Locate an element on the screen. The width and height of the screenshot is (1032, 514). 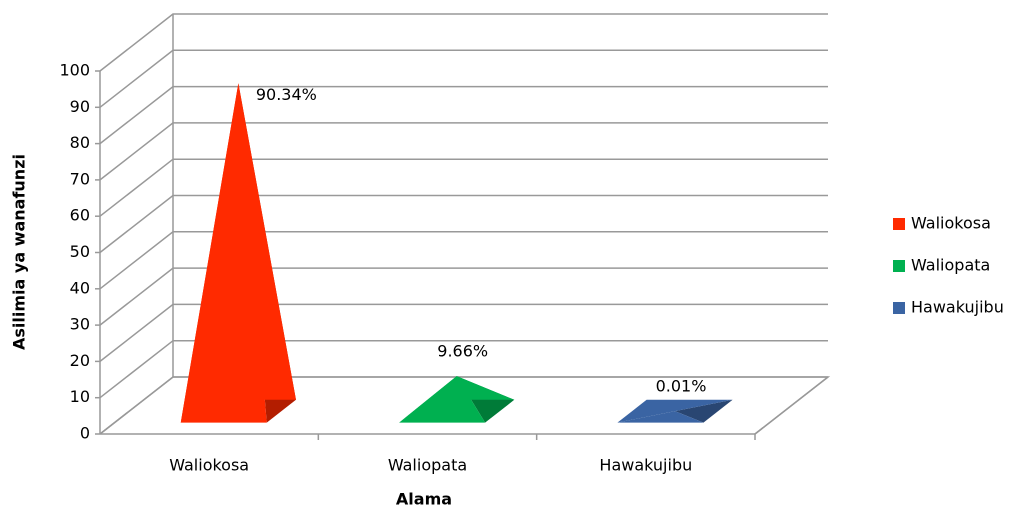
y-tick-label: 90 is located at coordinates (80, 106).